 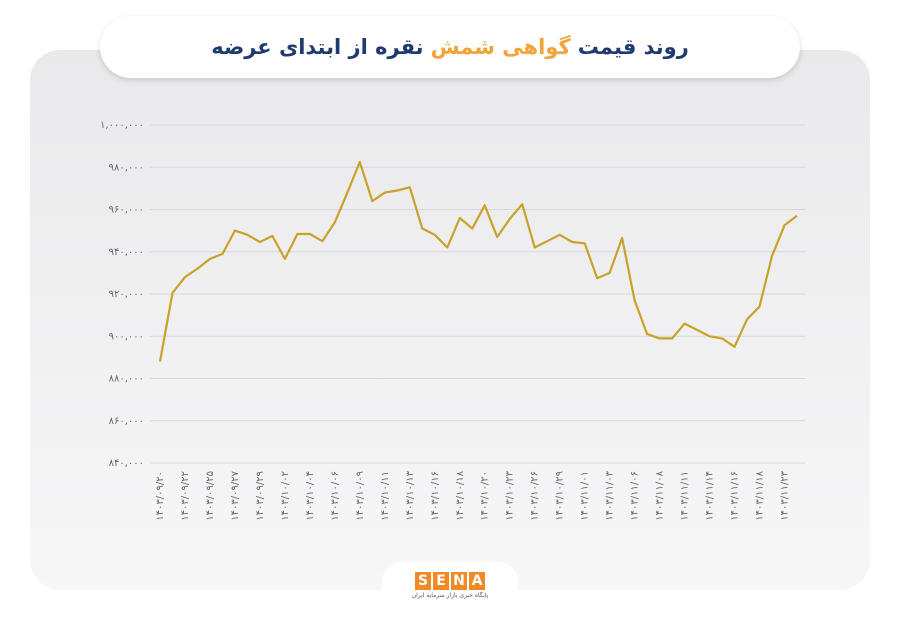 I want to click on x-tick-label: ۱۴۰۳/۱۰/۰۶, so click(x=335, y=496).